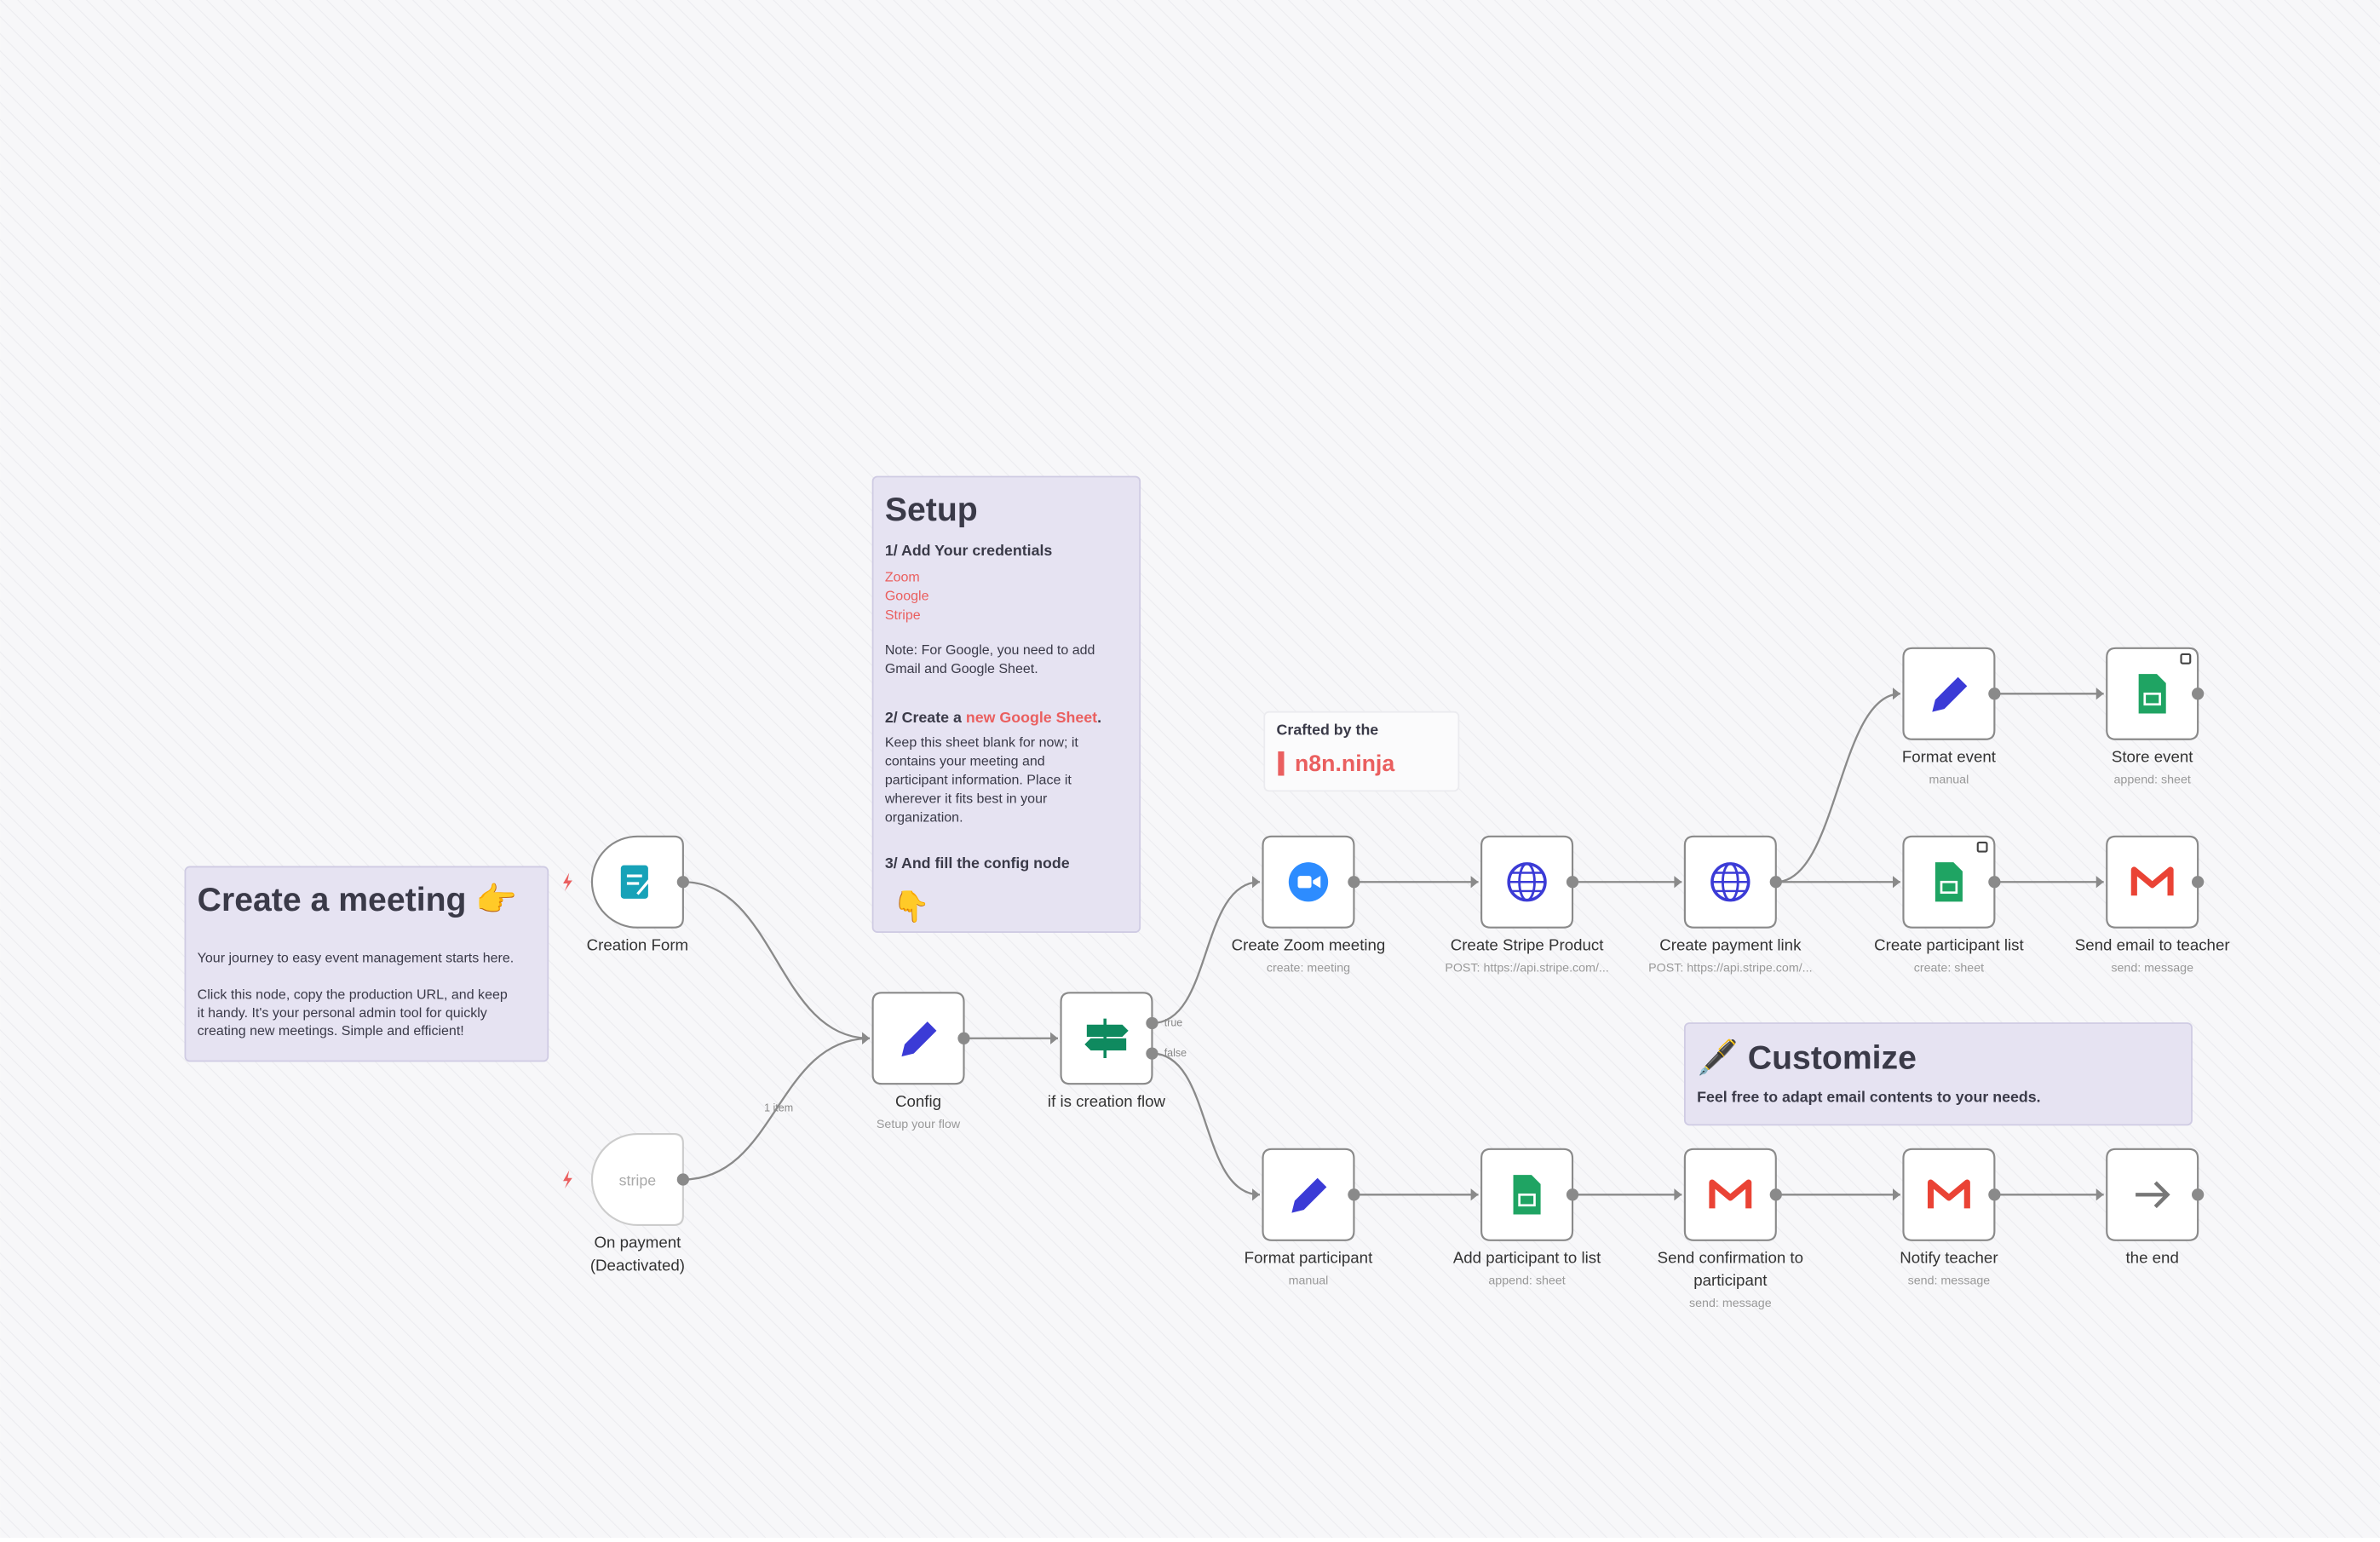 Image resolution: width=2380 pixels, height=1542 pixels. Describe the element at coordinates (919, 1124) in the screenshot. I see `node-subtitle: Setup your flow` at that location.